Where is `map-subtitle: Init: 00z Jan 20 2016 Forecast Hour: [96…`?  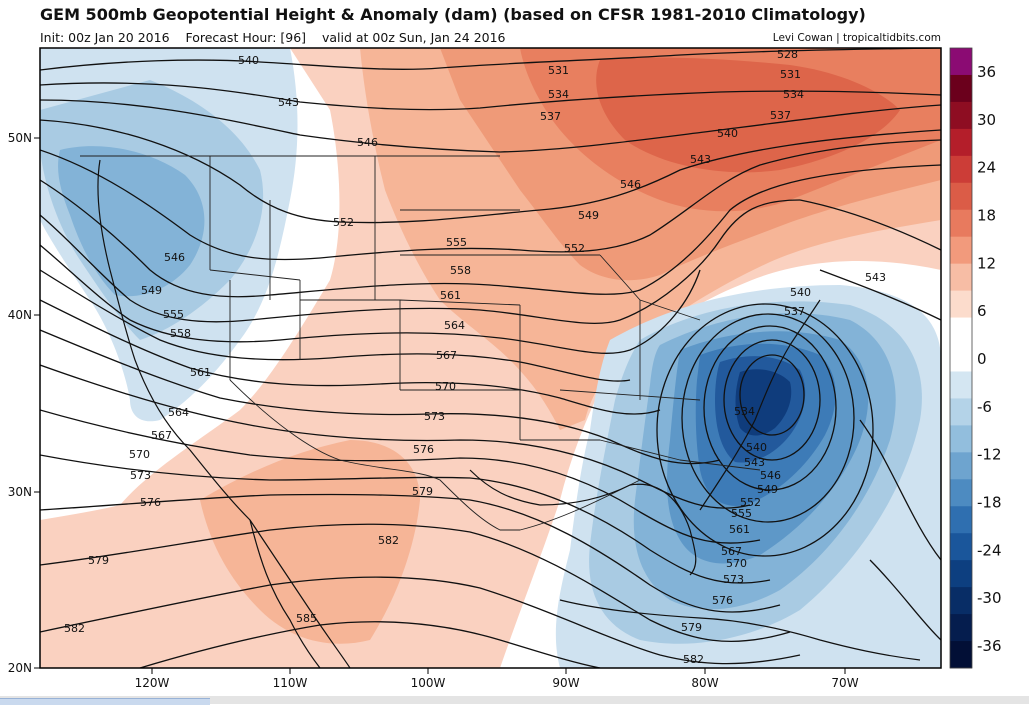
map-subtitle: Init: 00z Jan 20 2016 Forecast Hour: [96… is located at coordinates (273, 37).